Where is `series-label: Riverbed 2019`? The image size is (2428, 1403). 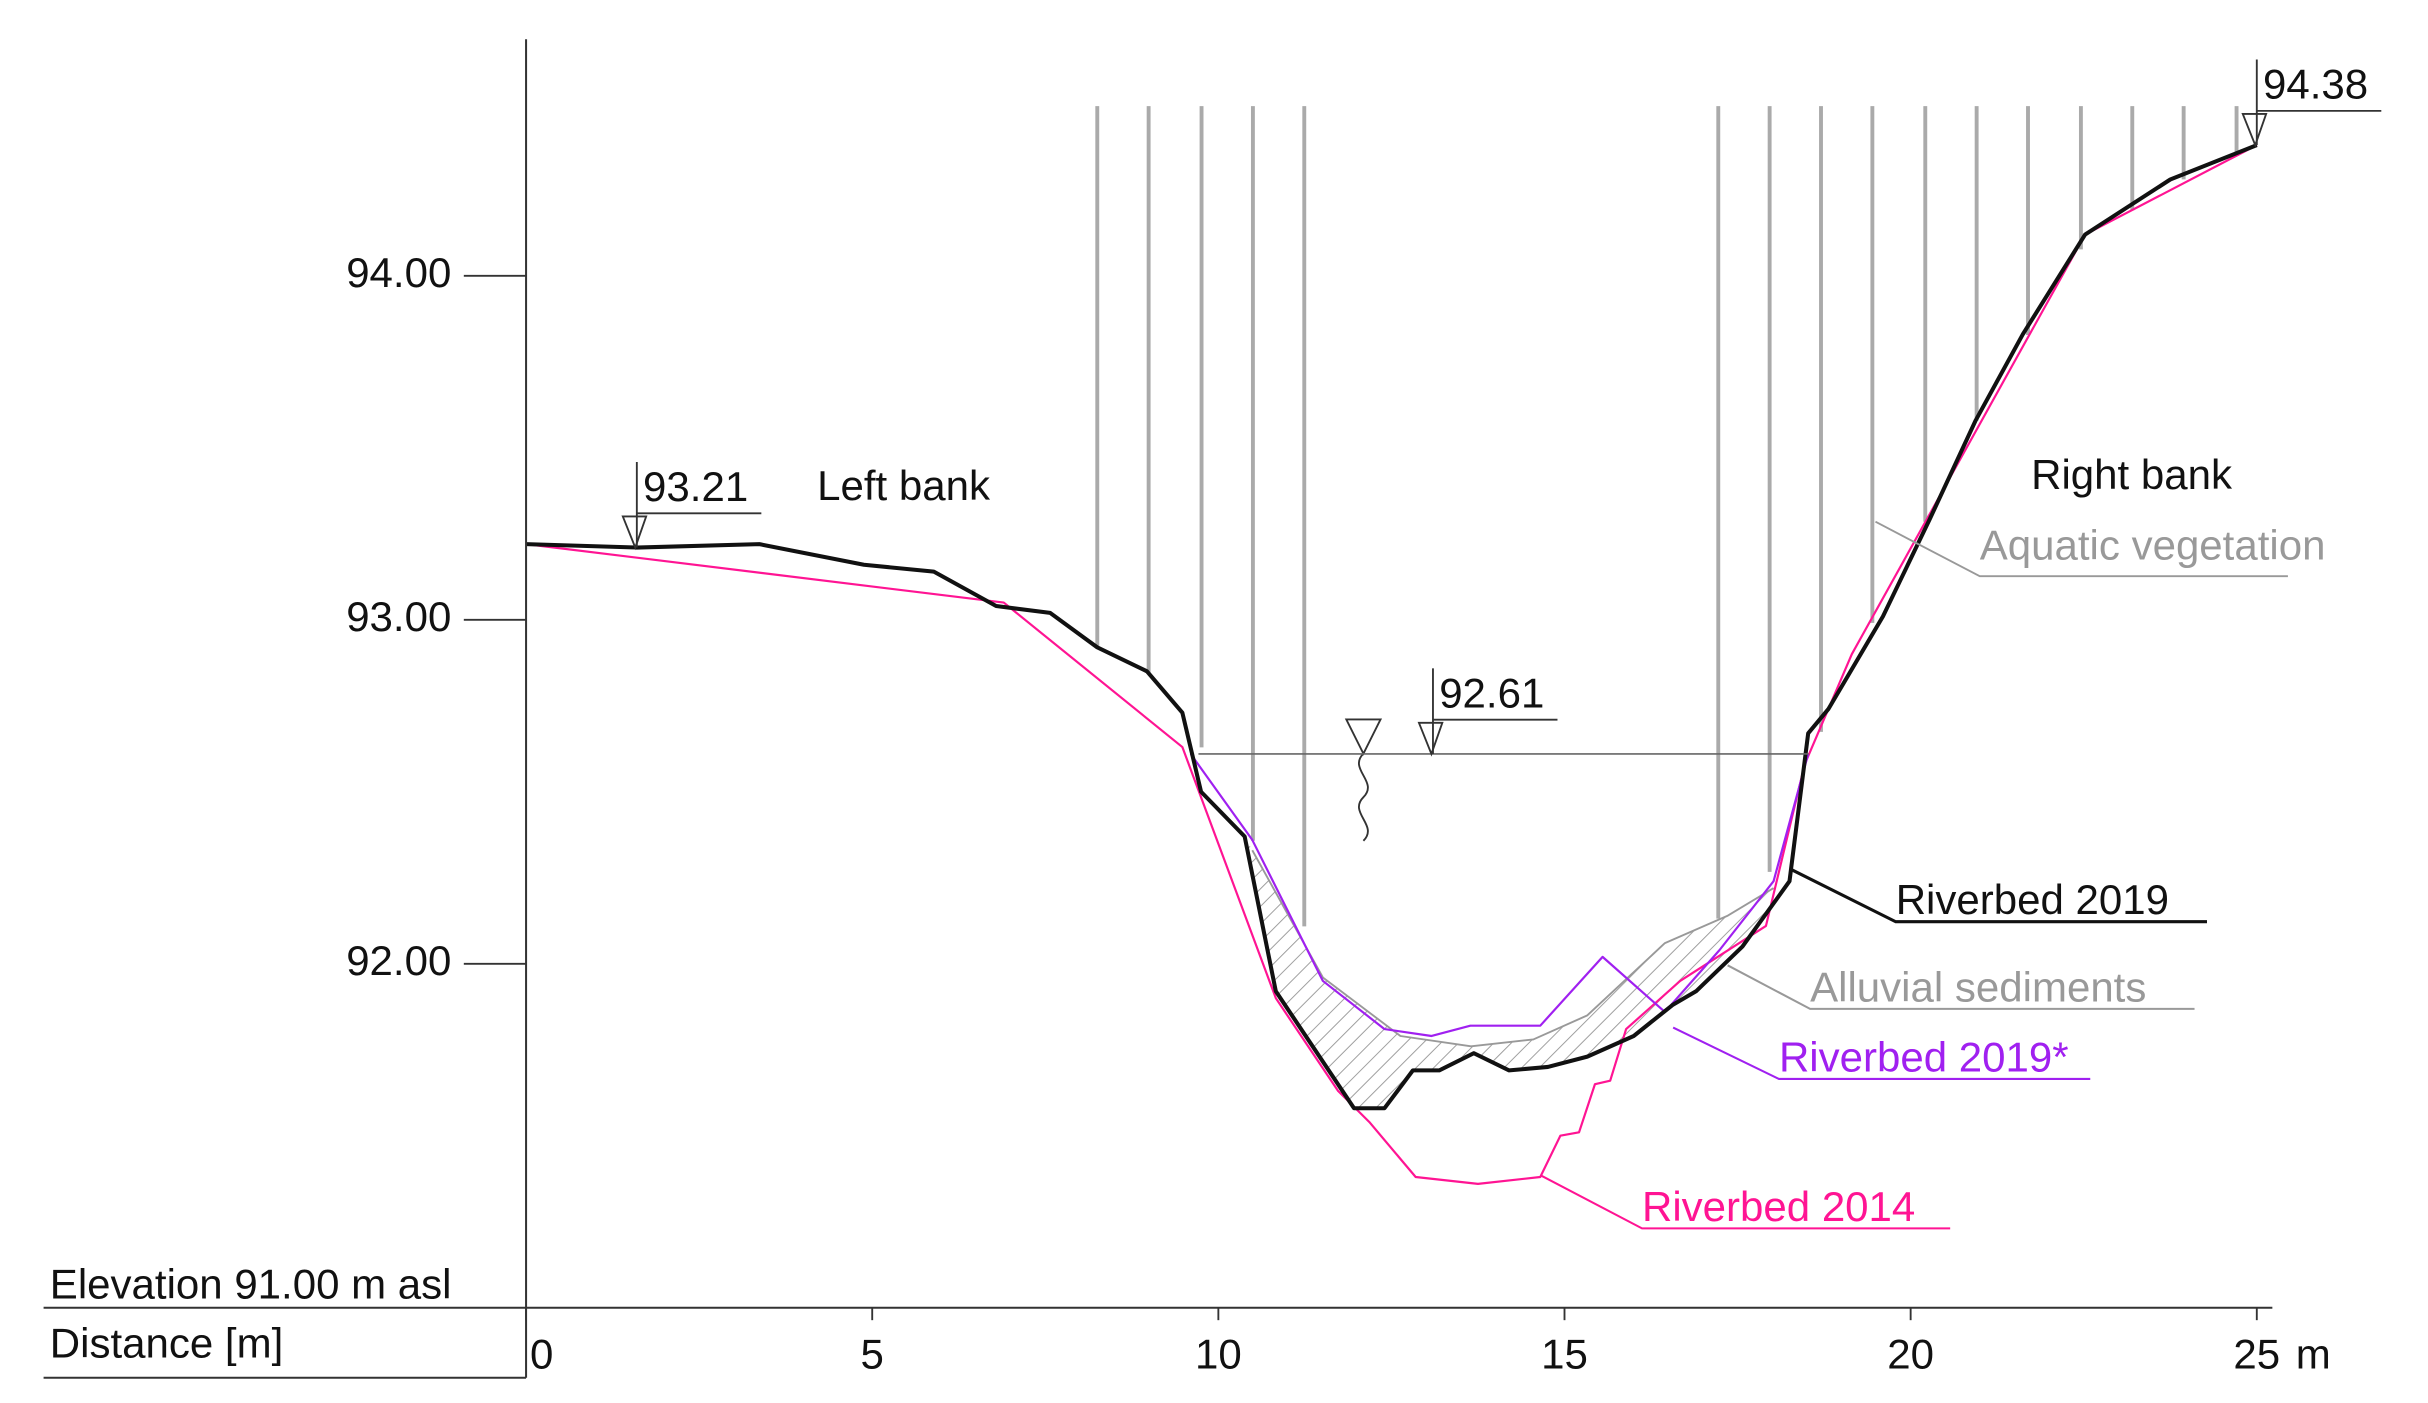 series-label: Riverbed 2019 is located at coordinates (2032, 899).